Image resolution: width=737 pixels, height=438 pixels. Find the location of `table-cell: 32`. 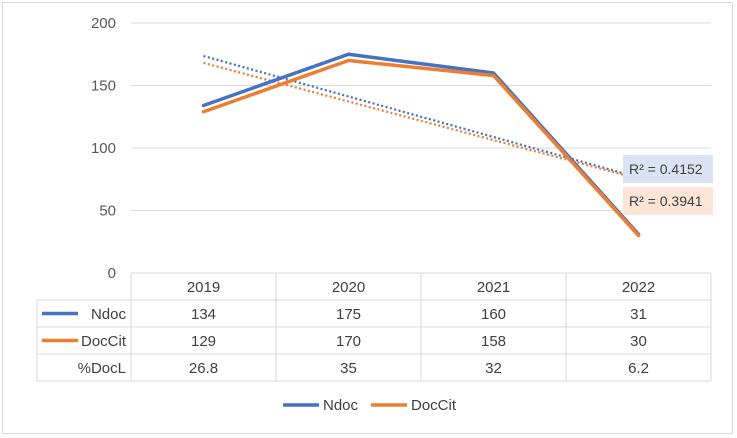

table-cell: 32 is located at coordinates (493, 368).